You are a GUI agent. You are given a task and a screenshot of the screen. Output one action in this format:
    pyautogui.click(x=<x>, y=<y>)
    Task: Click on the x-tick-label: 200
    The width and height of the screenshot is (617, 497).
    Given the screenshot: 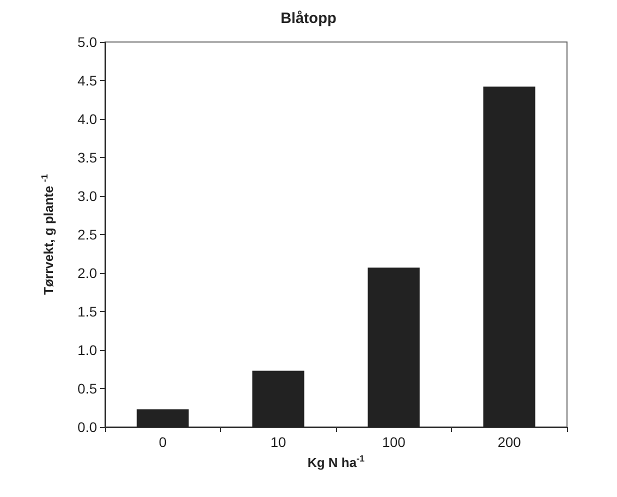 What is the action you would take?
    pyautogui.click(x=510, y=442)
    